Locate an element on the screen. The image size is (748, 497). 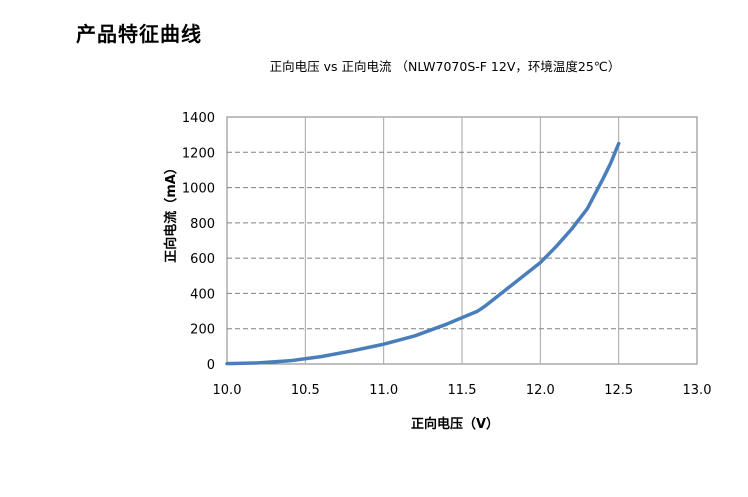
x-tick-label: 11.5 is located at coordinates (462, 390).